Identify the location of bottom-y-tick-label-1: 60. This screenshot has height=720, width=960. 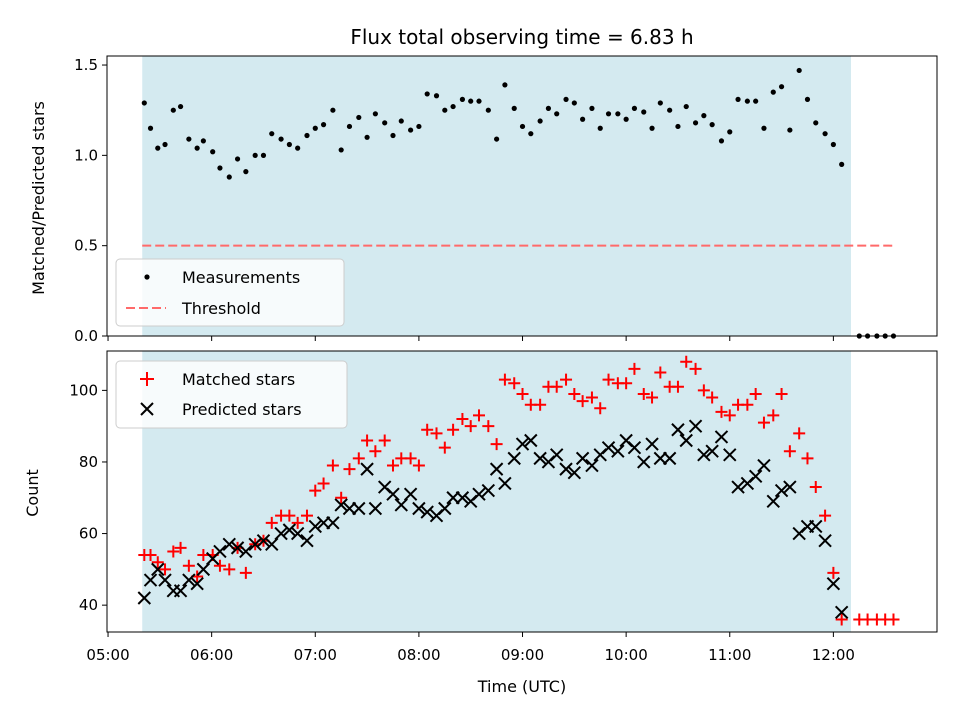
(88, 534).